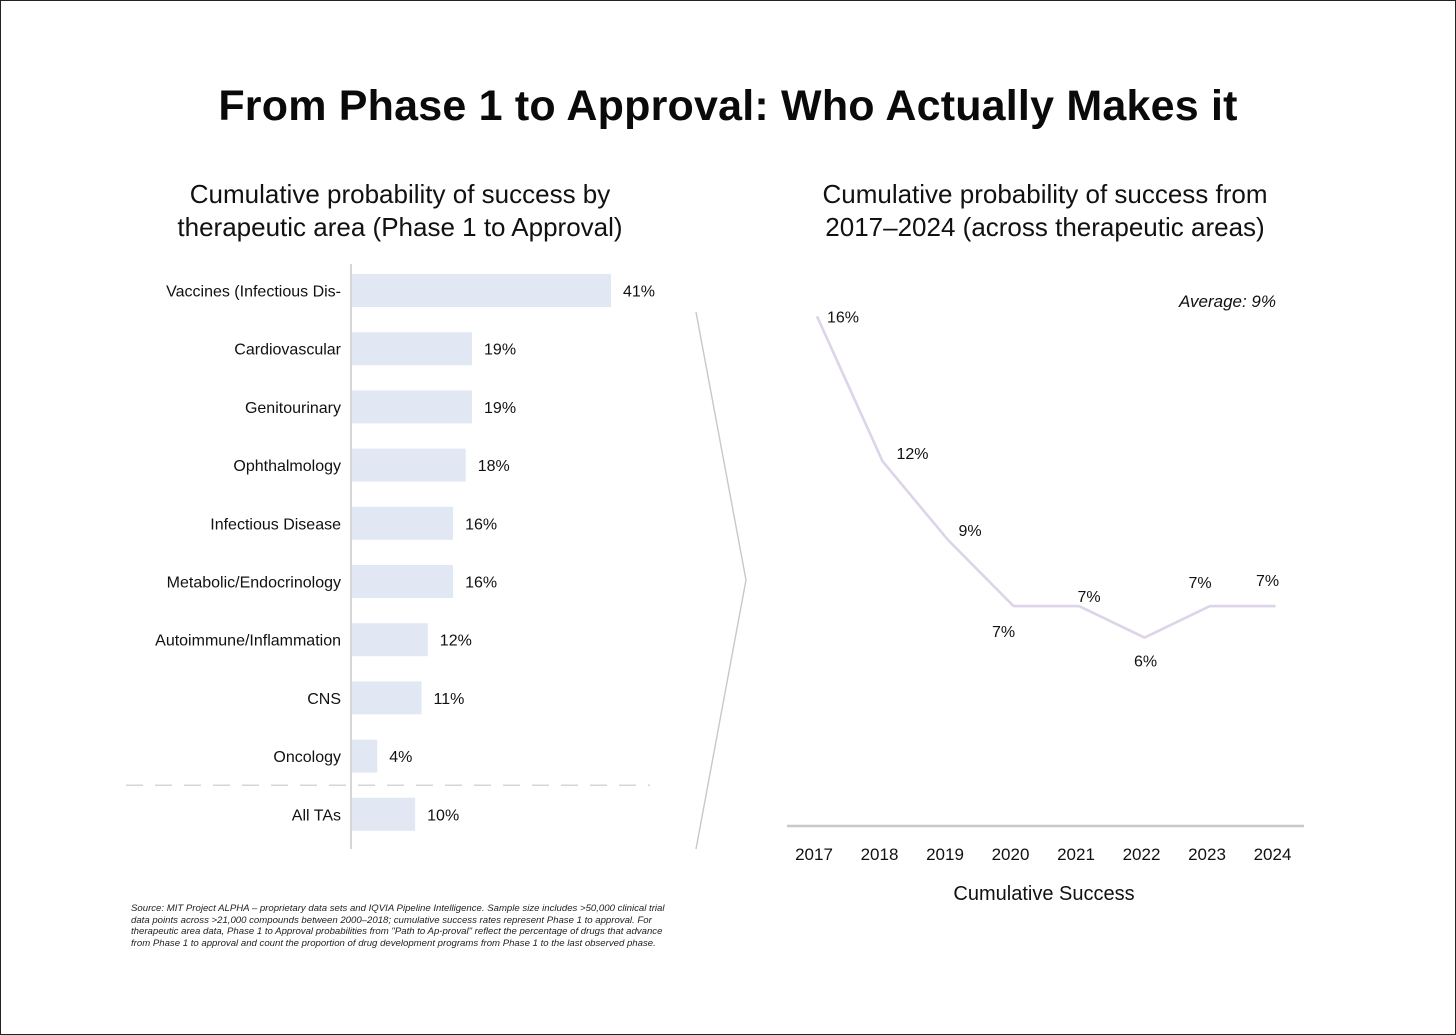  What do you see at coordinates (494, 466) in the screenshot?
I see `bar-value-label: 18%` at bounding box center [494, 466].